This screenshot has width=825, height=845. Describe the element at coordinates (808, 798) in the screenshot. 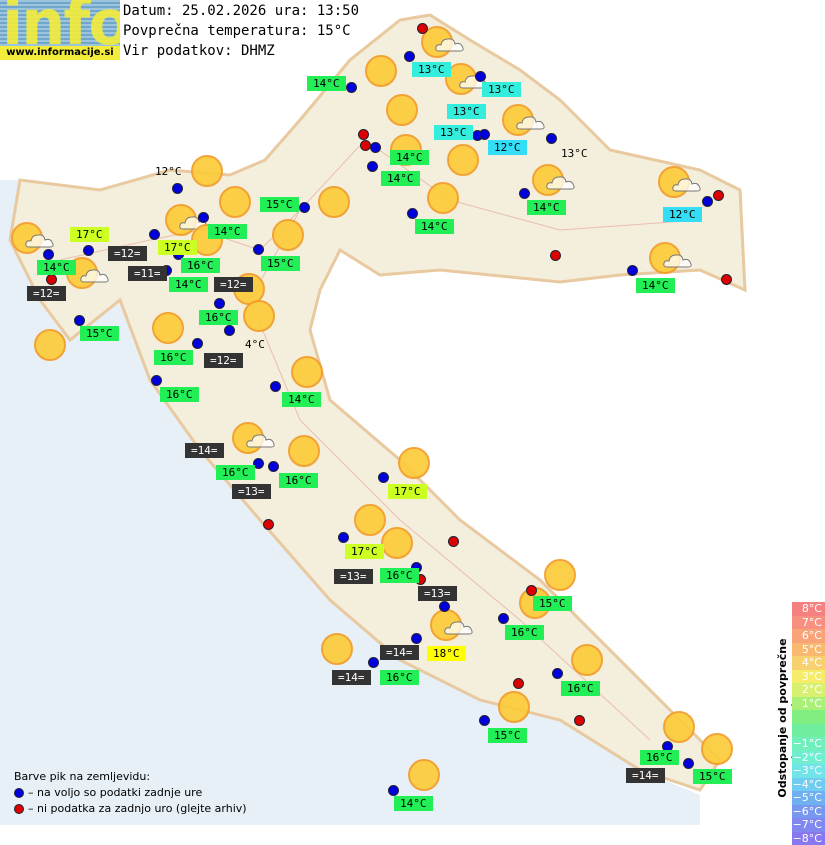

I see `scale-step: −5°C` at that location.